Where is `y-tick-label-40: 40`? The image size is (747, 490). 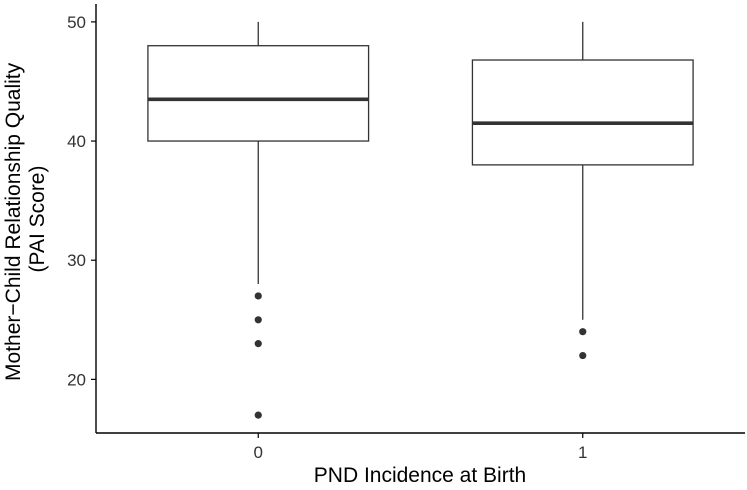
y-tick-label-40: 40 is located at coordinates (76, 141).